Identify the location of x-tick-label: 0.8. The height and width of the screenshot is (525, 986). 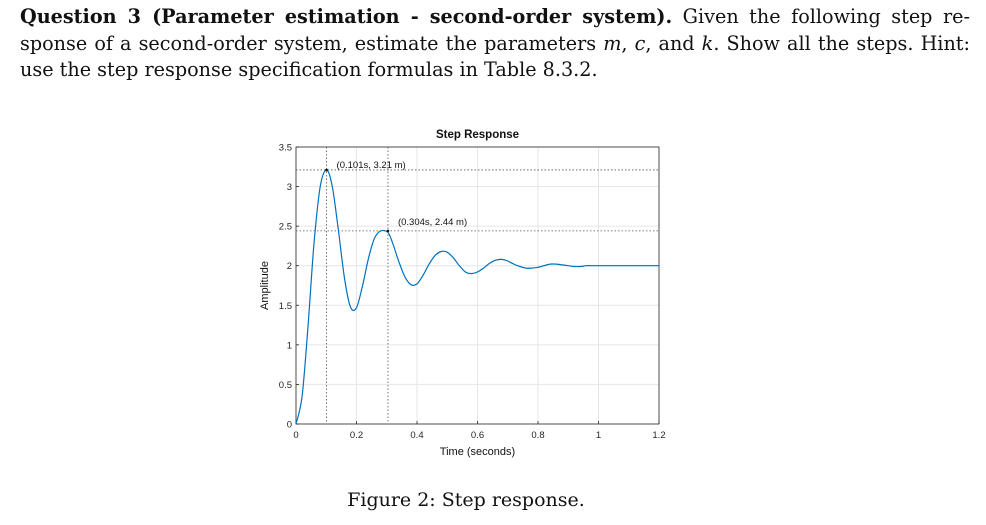
(537, 435).